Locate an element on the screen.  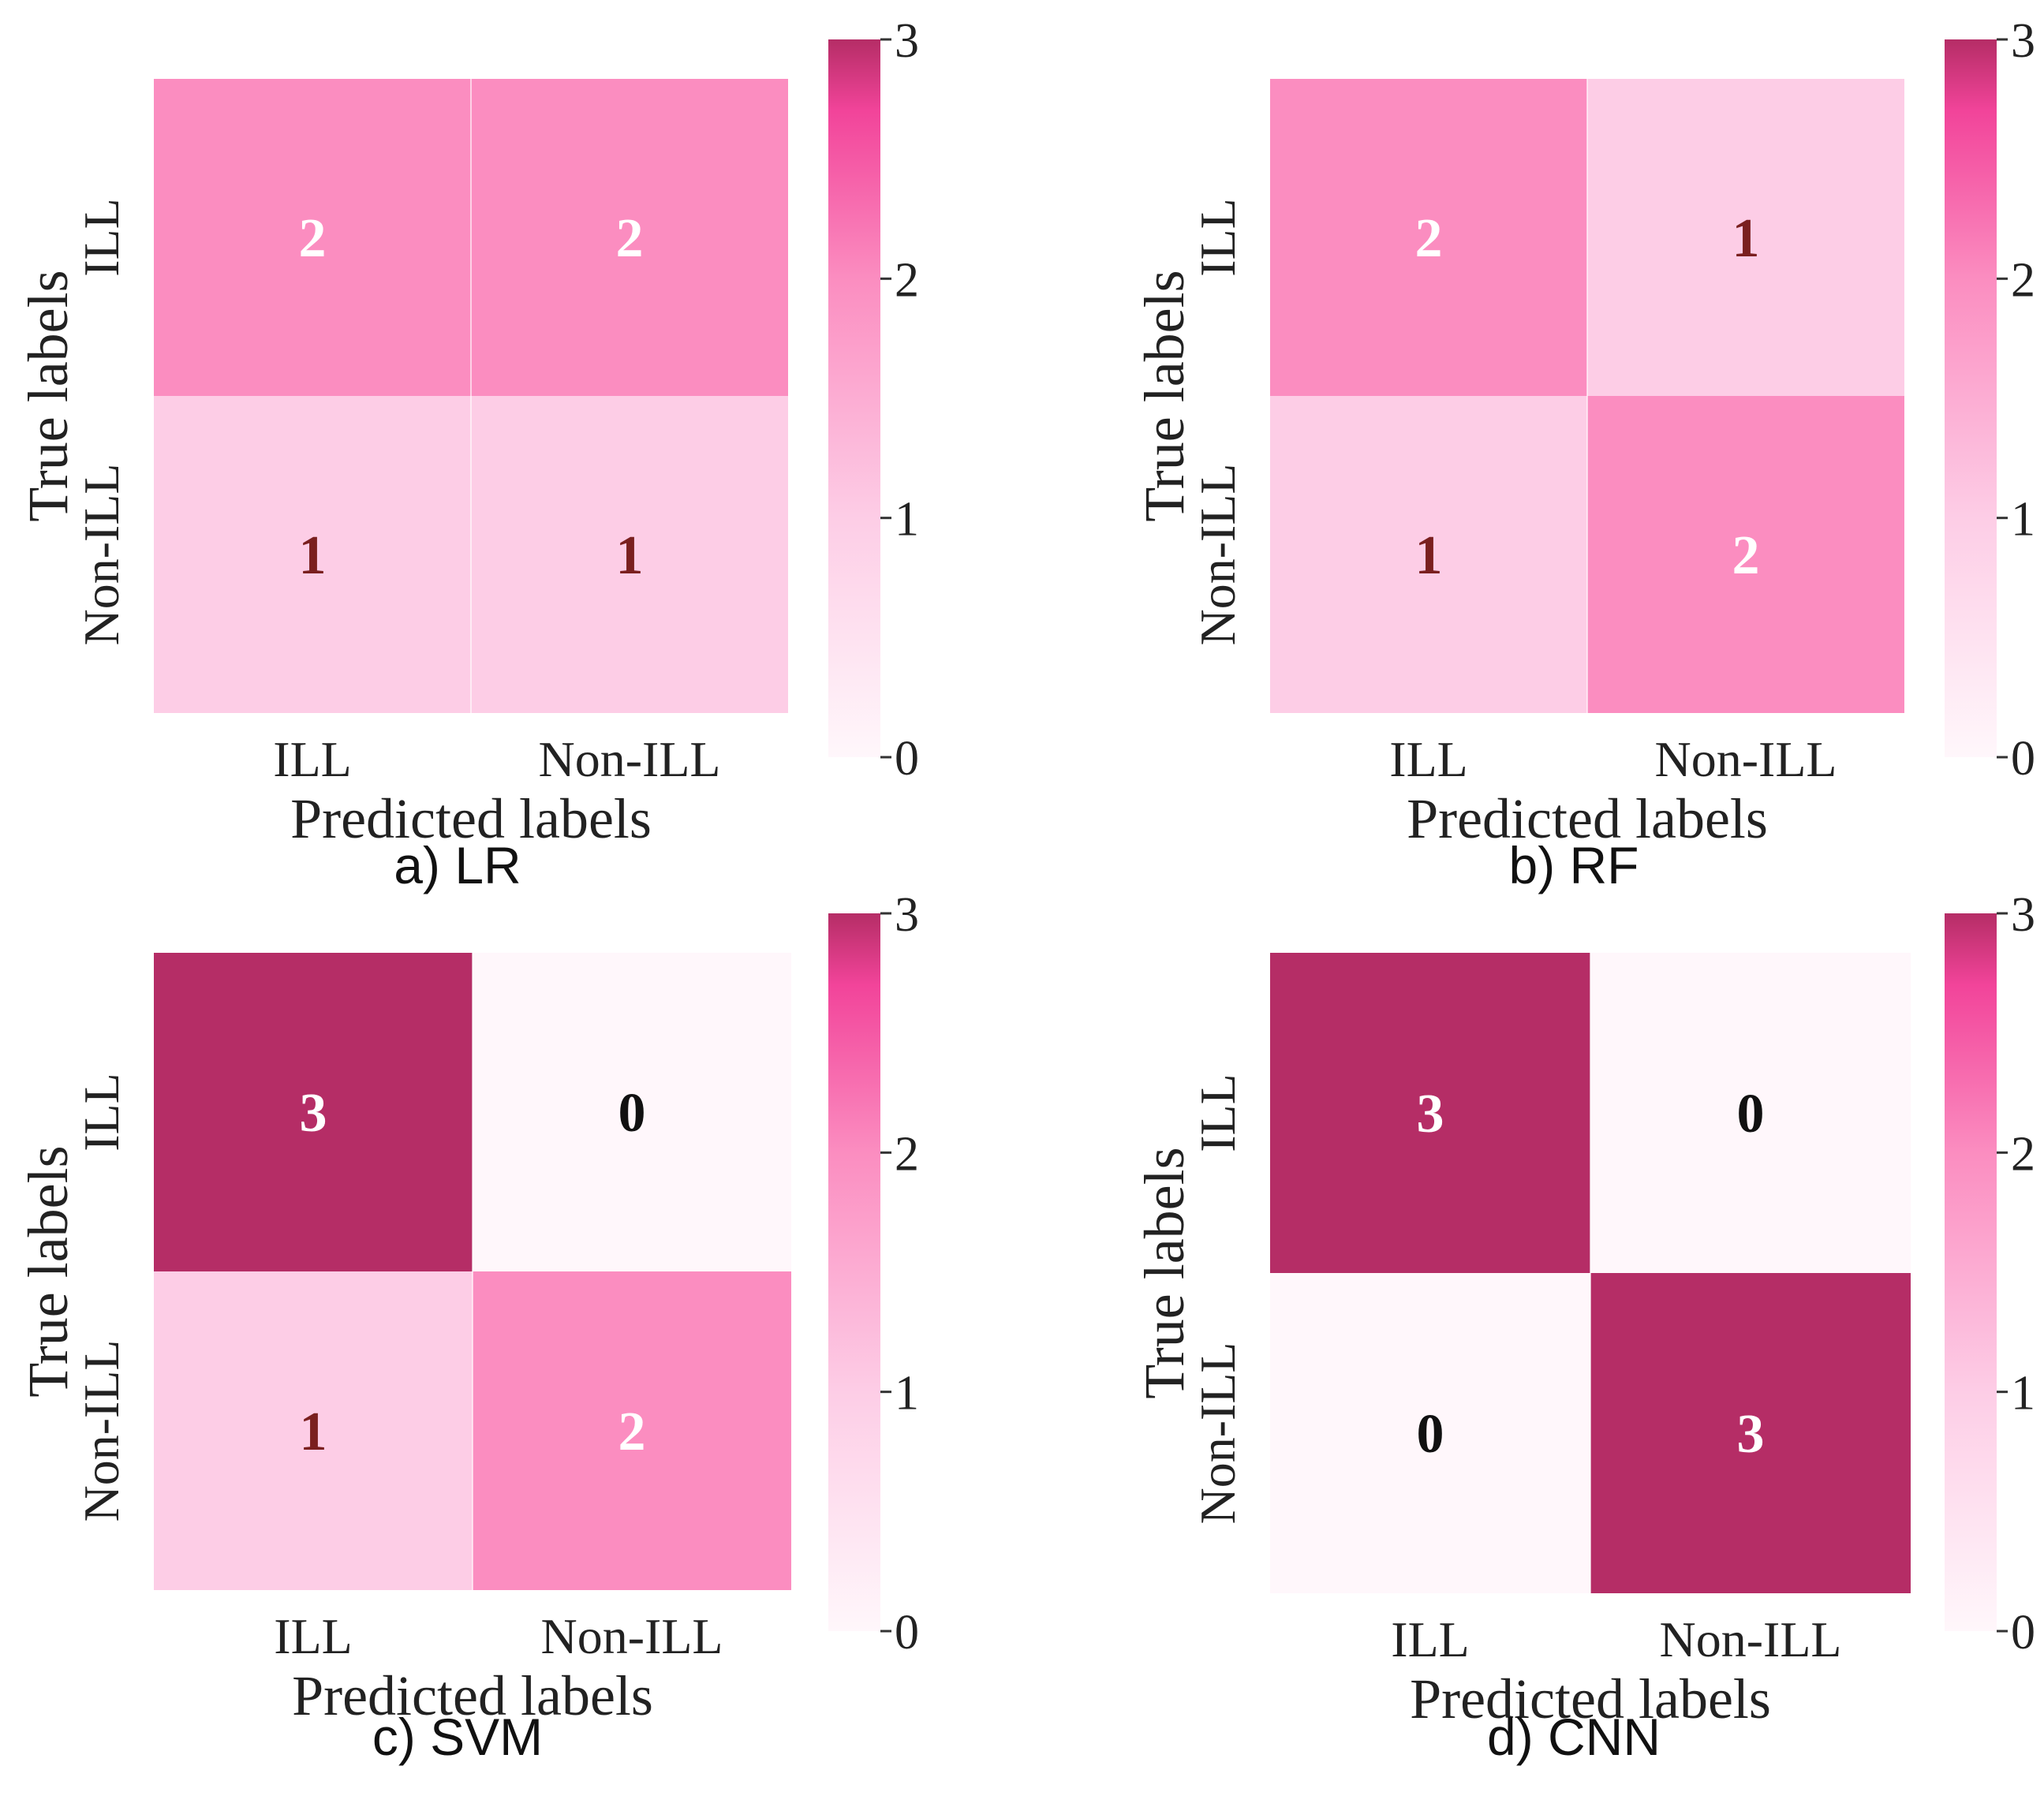
panel-caption: b) RF is located at coordinates (1574, 865).